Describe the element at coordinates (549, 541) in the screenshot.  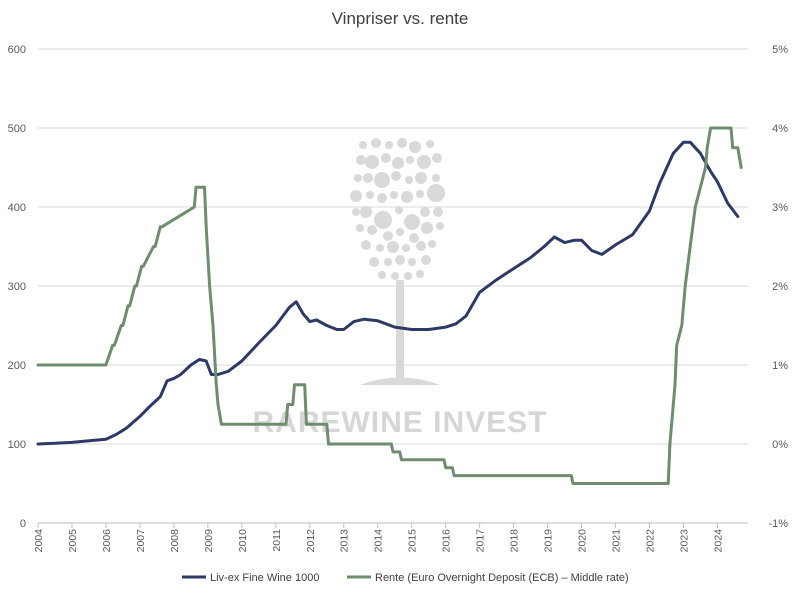
I see `x-tick-label: 2019` at that location.